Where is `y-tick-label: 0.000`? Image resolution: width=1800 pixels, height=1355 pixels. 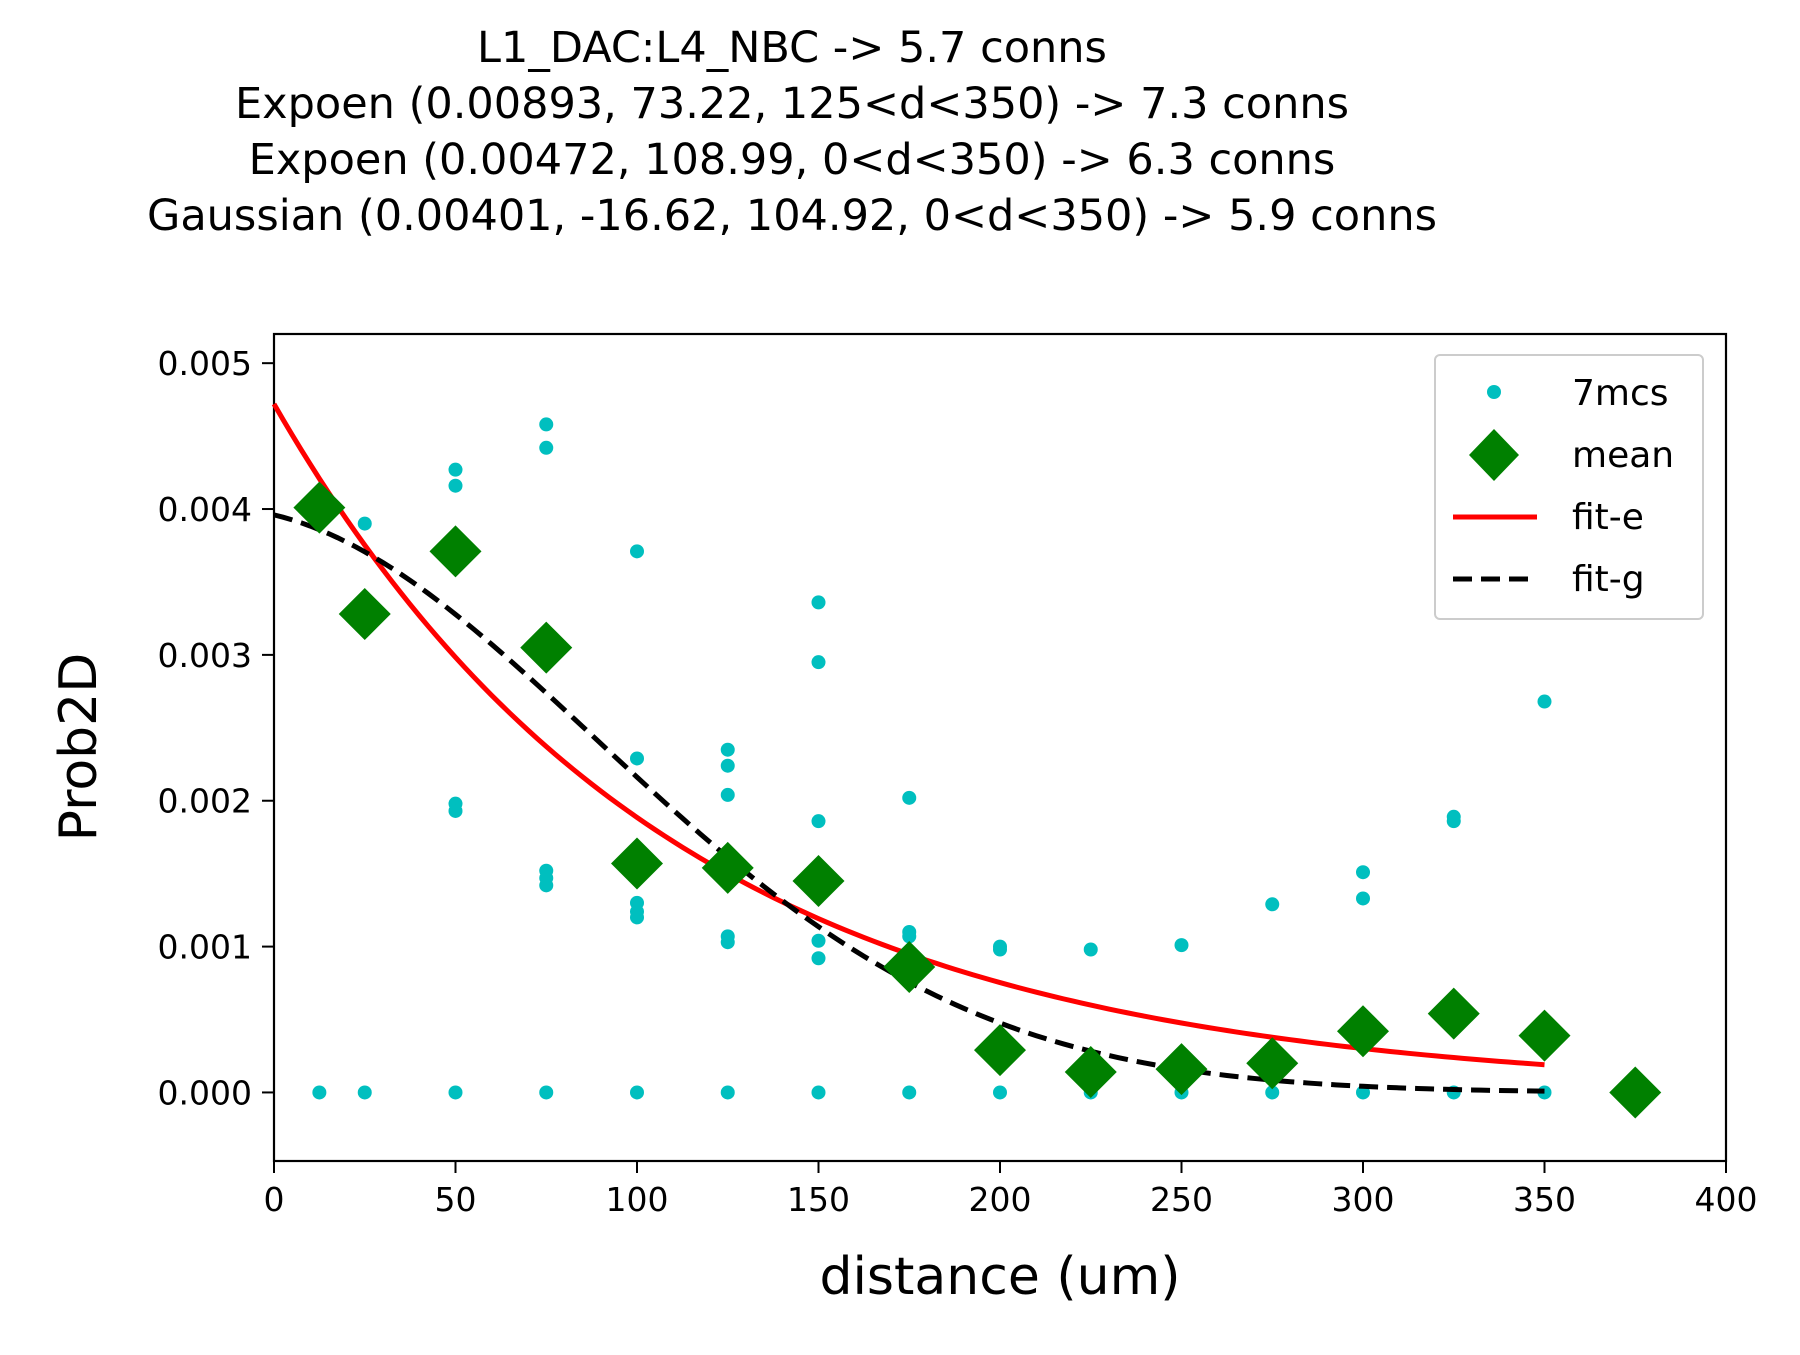 y-tick-label: 0.000 is located at coordinates (205, 1092).